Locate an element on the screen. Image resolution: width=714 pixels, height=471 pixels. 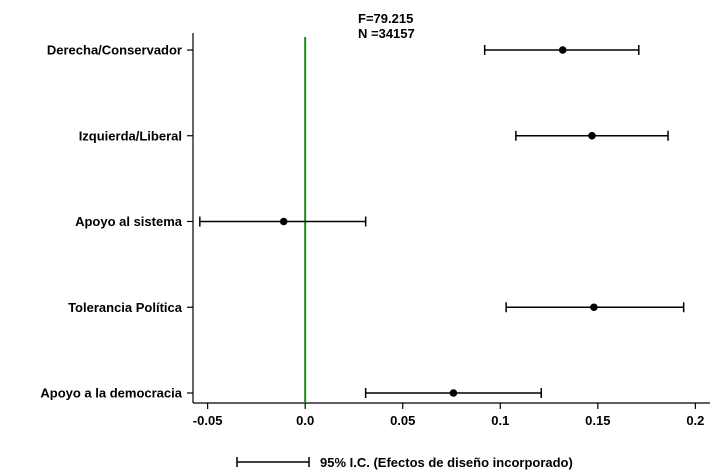
x-tick-label: 0.2 is located at coordinates (695, 420).